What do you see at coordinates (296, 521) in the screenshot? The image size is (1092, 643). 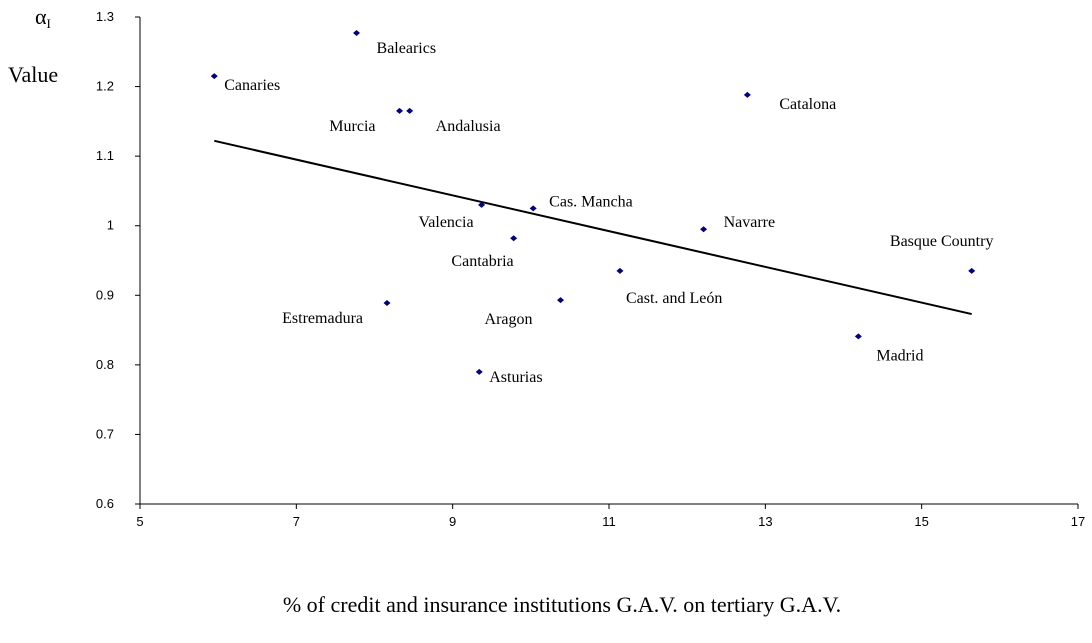 I see `x-tick-label: 7` at bounding box center [296, 521].